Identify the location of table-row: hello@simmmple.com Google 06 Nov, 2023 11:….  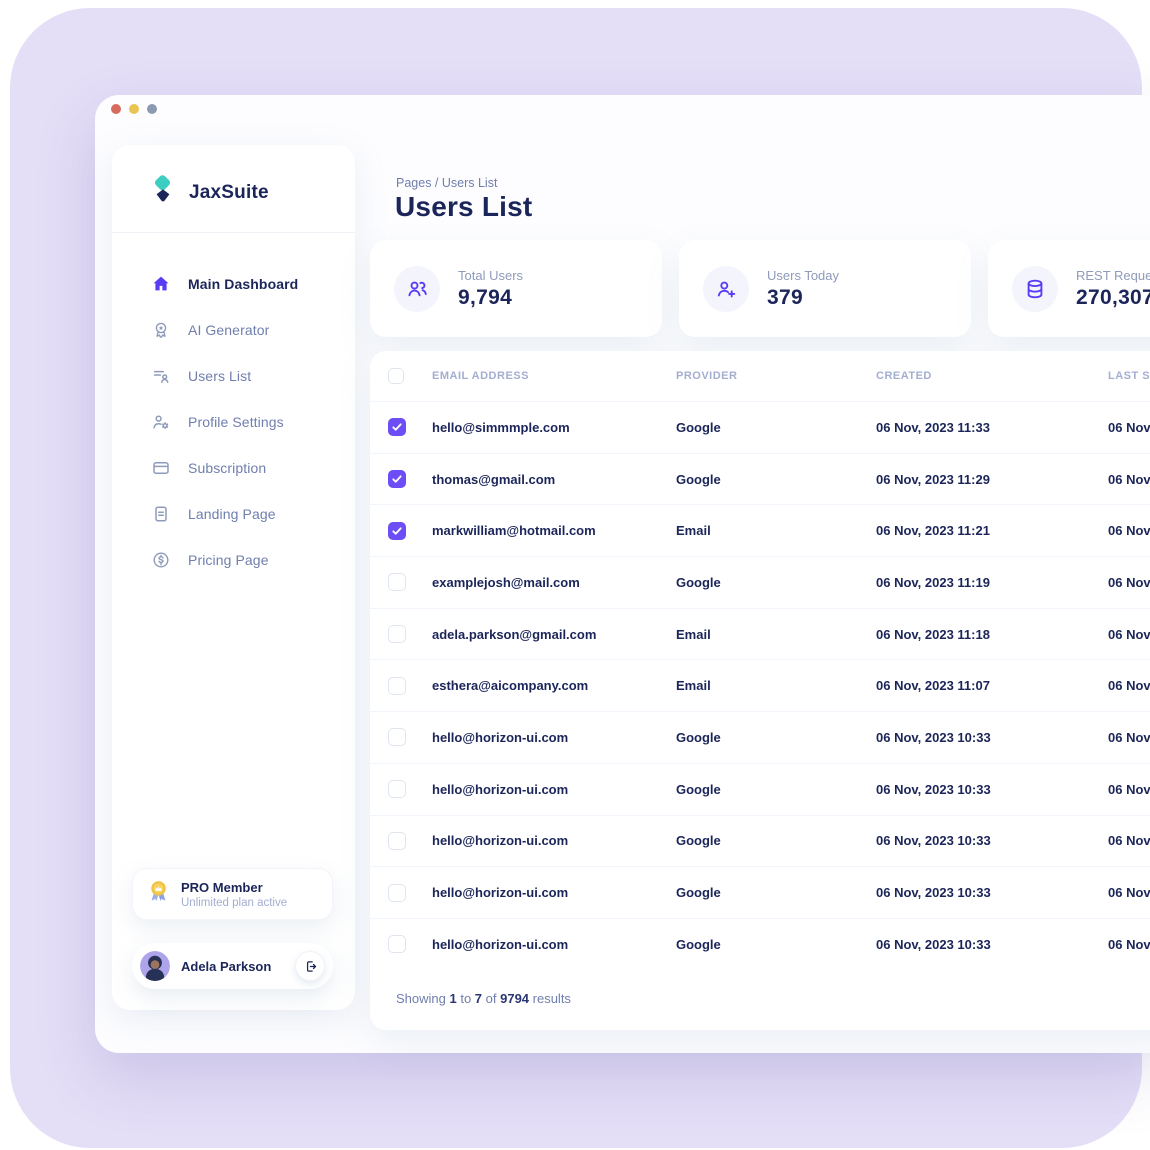
(760, 427).